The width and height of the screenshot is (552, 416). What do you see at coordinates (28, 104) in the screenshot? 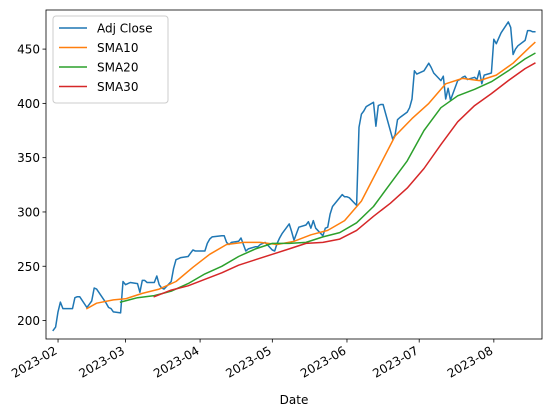
I see `y-tick-label: 400` at bounding box center [28, 104].